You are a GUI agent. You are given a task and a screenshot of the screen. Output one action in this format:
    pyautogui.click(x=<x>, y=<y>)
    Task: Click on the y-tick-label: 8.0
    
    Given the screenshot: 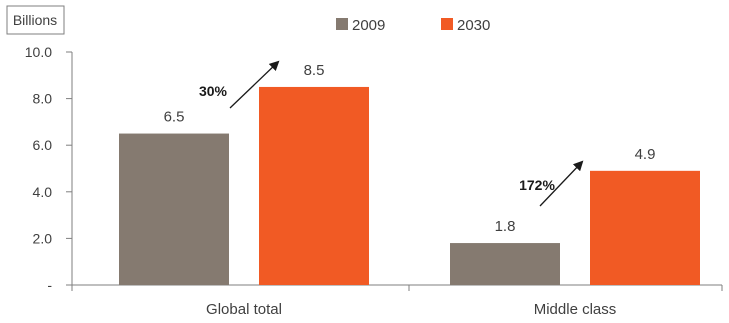 What is the action you would take?
    pyautogui.click(x=43, y=99)
    